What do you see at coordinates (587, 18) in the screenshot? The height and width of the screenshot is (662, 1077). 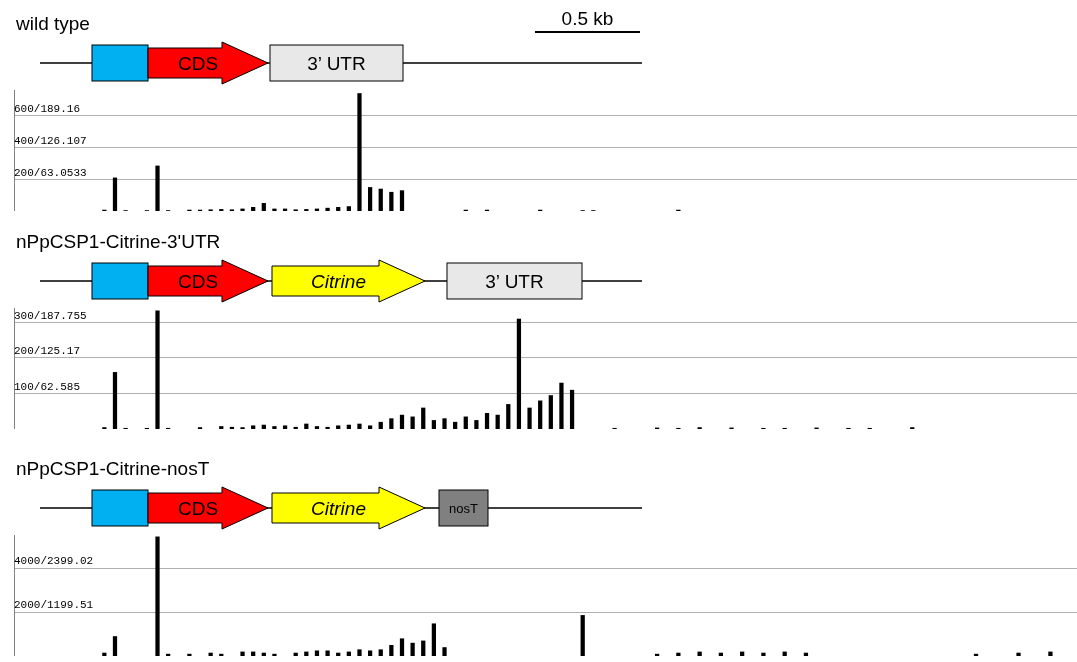 I see `text: 0.5 kb` at bounding box center [587, 18].